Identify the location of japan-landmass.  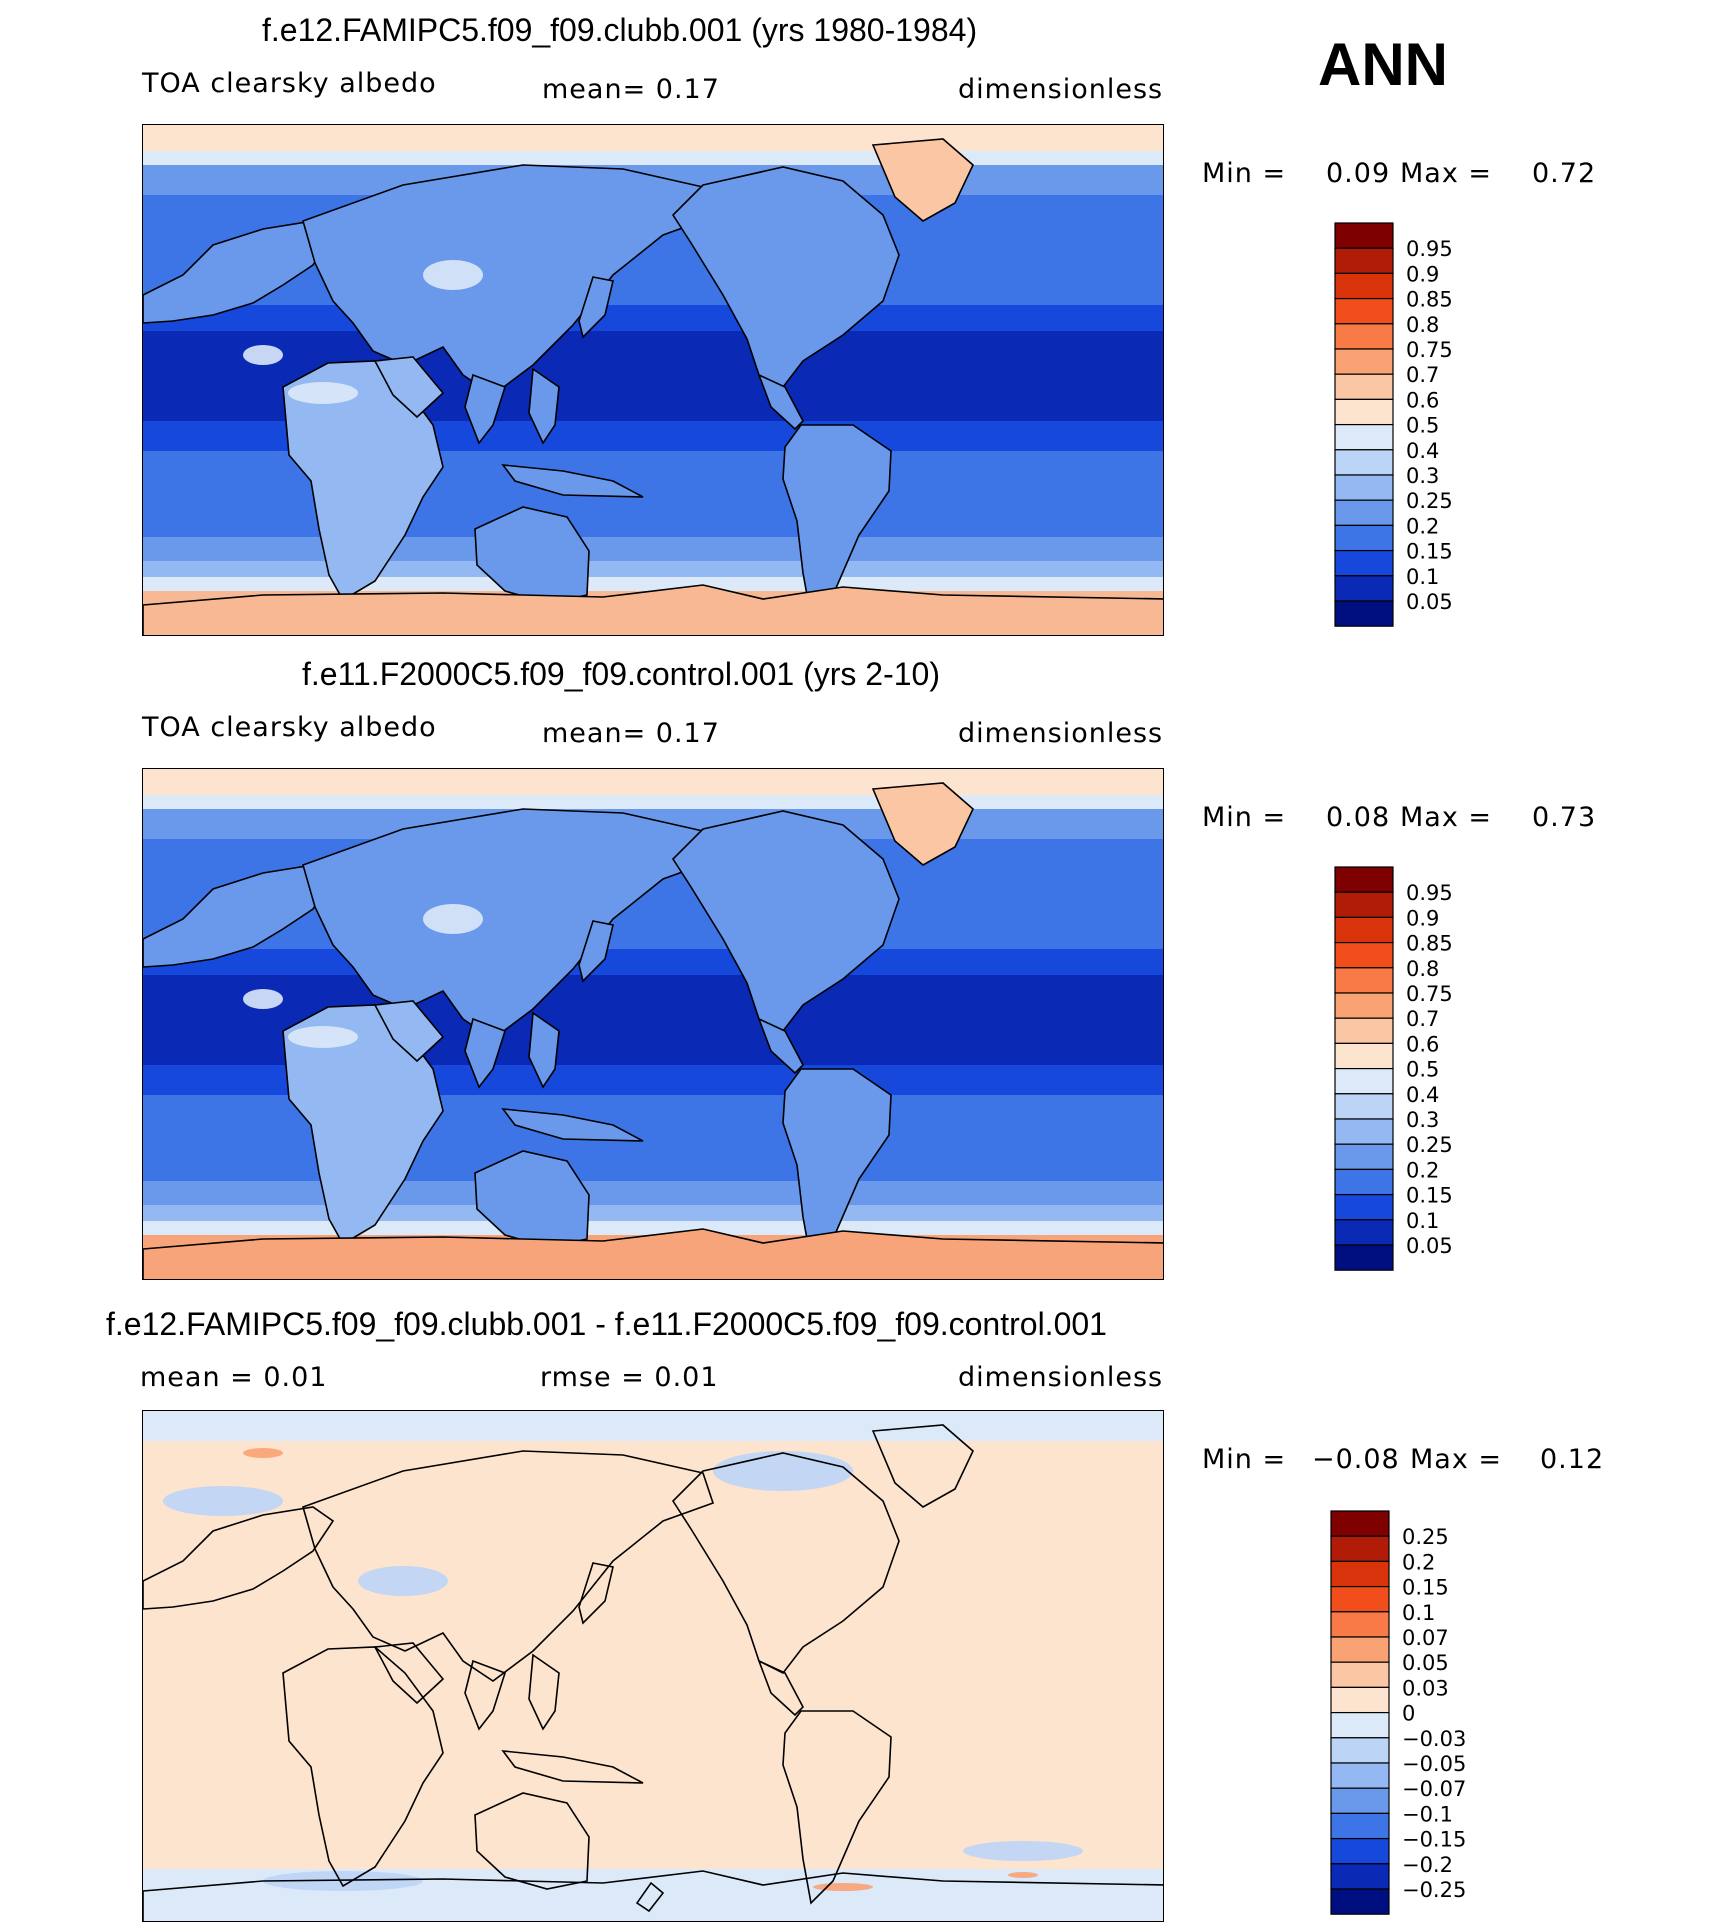
(596, 951).